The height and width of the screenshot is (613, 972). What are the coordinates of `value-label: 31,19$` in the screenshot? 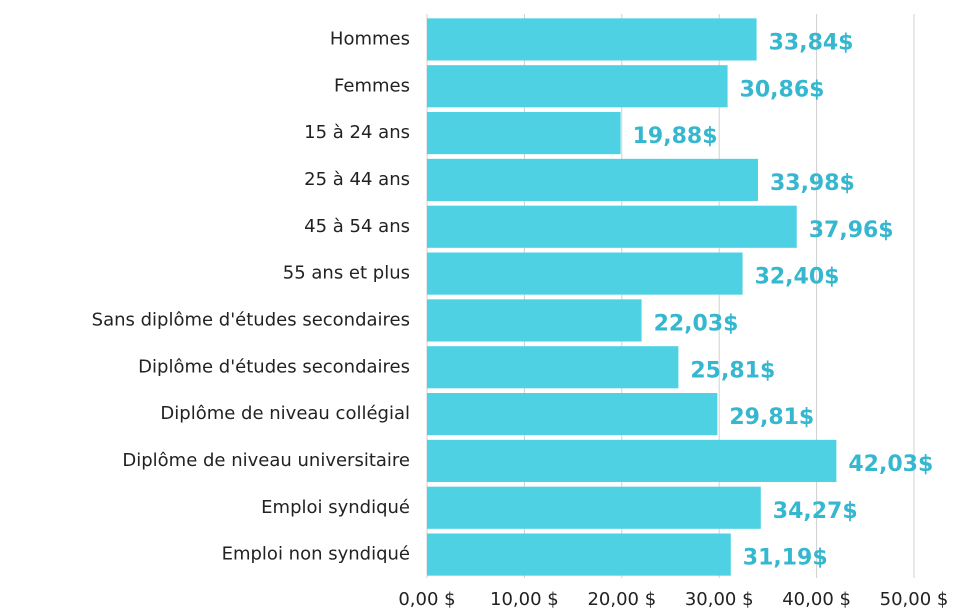 It's located at (785, 558).